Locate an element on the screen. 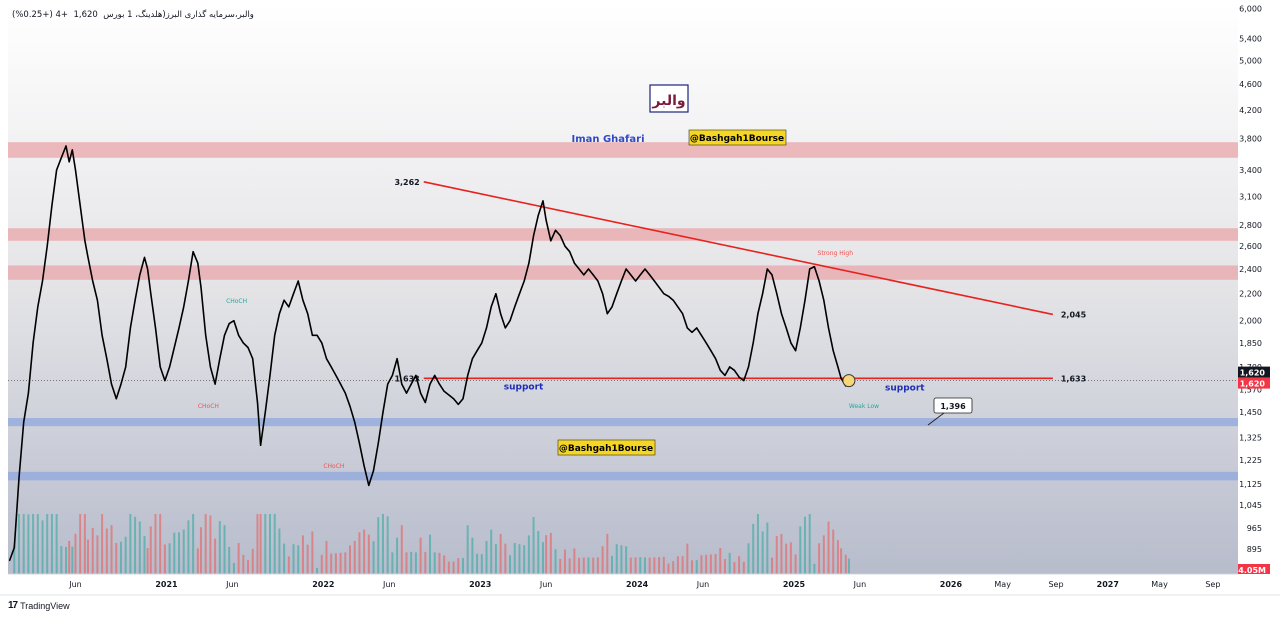 The width and height of the screenshot is (1280, 619). support-label-start: 1,633 is located at coordinates (406, 378).